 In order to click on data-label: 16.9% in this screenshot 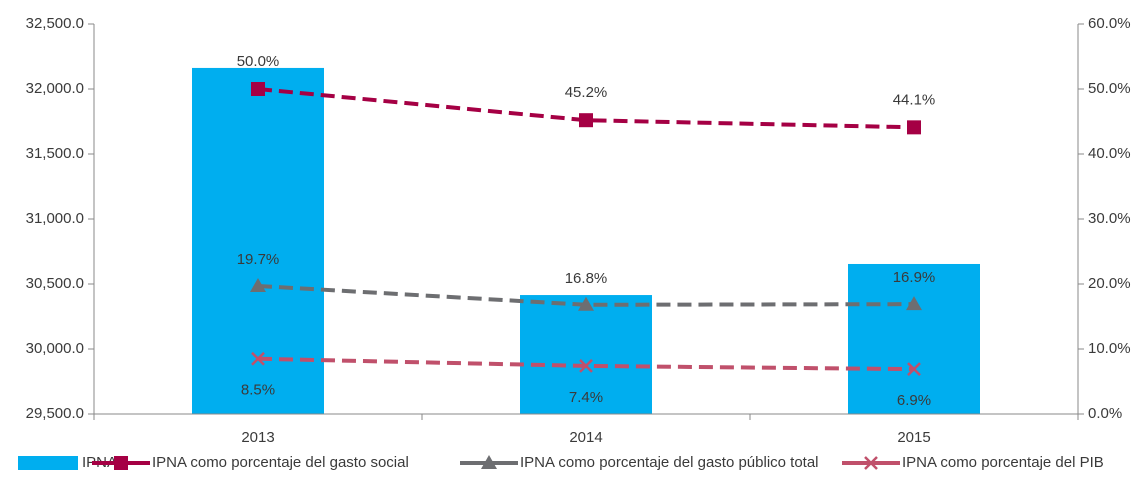, I will do `click(914, 277)`.